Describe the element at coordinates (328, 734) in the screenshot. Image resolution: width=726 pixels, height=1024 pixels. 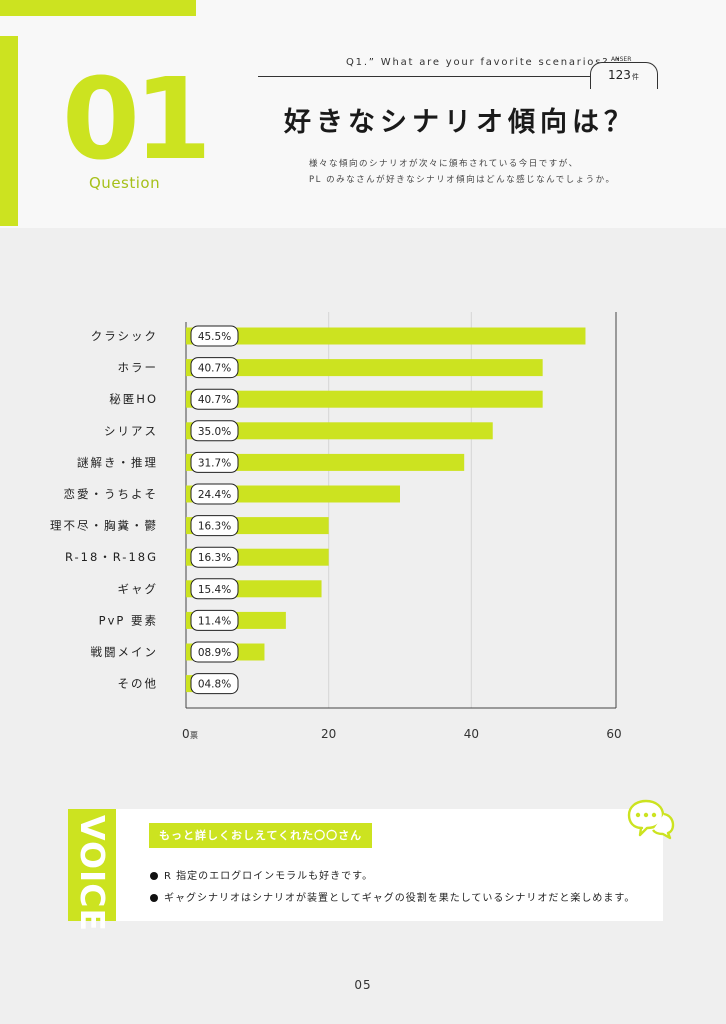
I see `x-tick-label: 20` at that location.